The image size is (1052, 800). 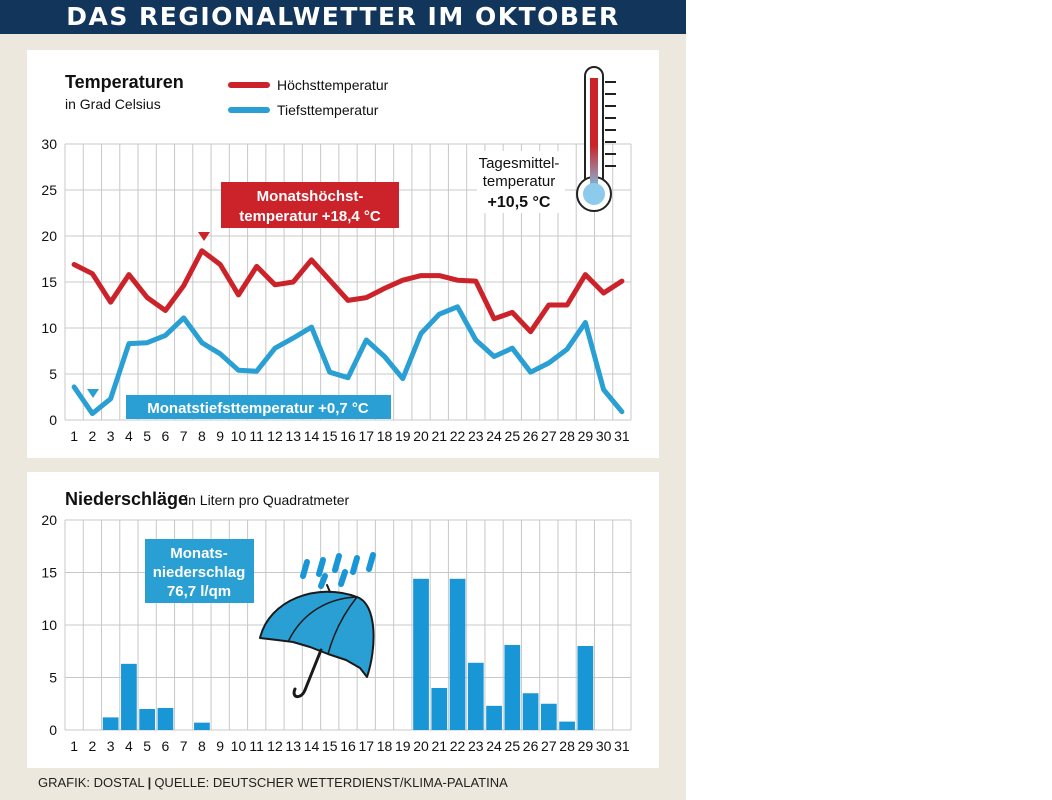 I want to click on y-tick-label: 25, so click(x=49, y=190).